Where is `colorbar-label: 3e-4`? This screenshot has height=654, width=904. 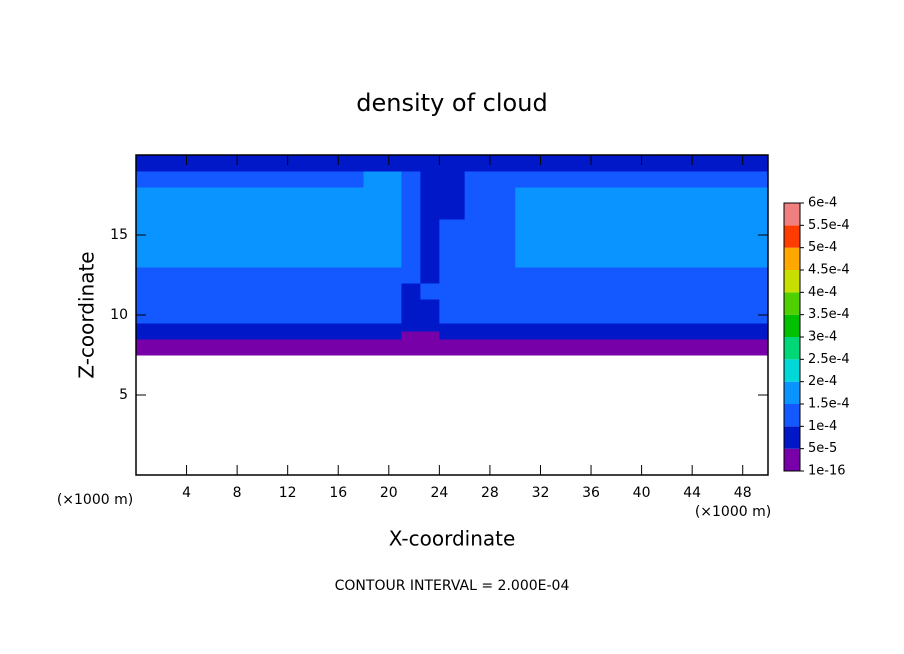
colorbar-label: 3e-4 is located at coordinates (822, 337).